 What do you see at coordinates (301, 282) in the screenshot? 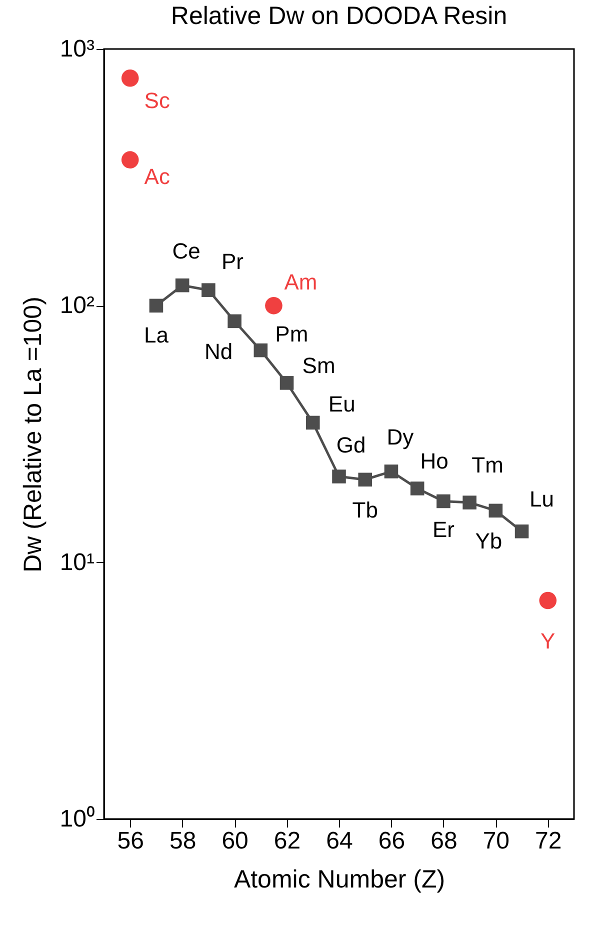
I see `annotation: Am` at bounding box center [301, 282].